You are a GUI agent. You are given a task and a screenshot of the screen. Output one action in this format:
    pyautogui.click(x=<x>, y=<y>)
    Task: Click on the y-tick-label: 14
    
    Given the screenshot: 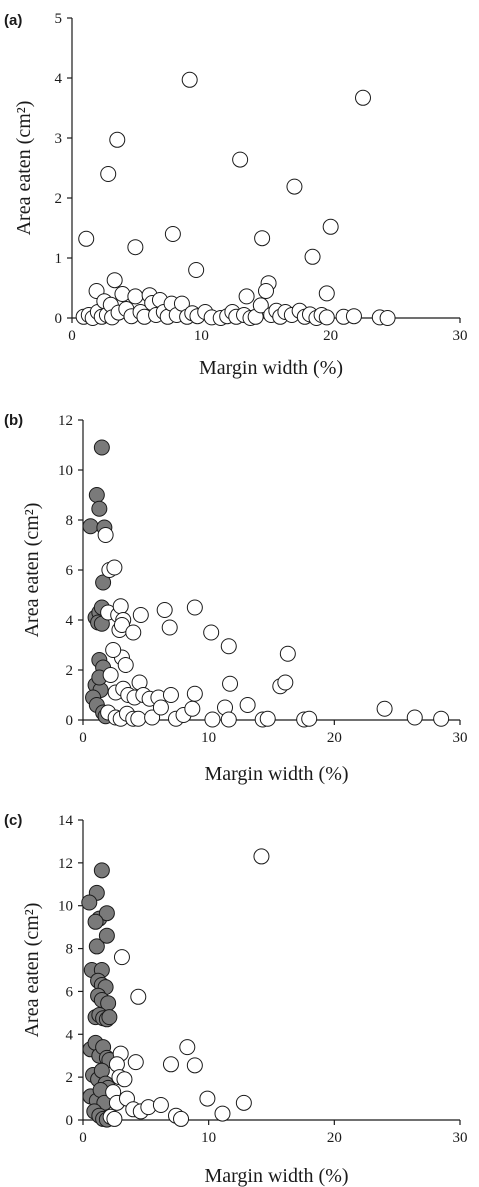 What is the action you would take?
    pyautogui.click(x=66, y=821)
    